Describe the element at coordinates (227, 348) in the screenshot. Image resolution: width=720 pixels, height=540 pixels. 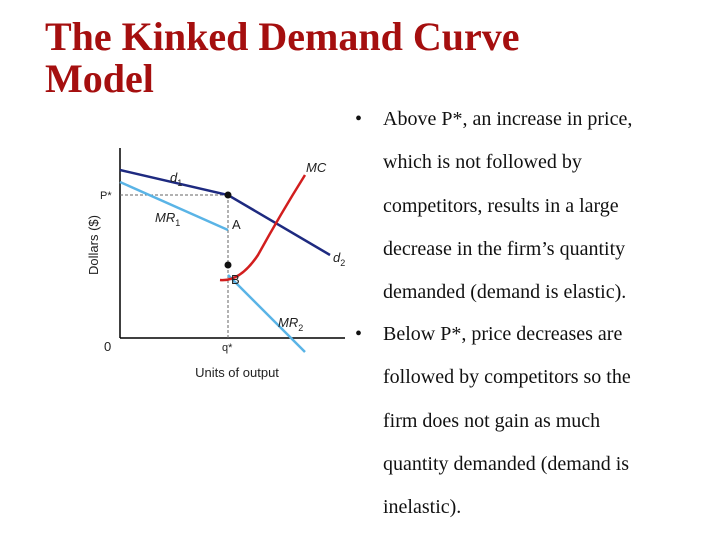
I see `quantity-label: q*` at that location.